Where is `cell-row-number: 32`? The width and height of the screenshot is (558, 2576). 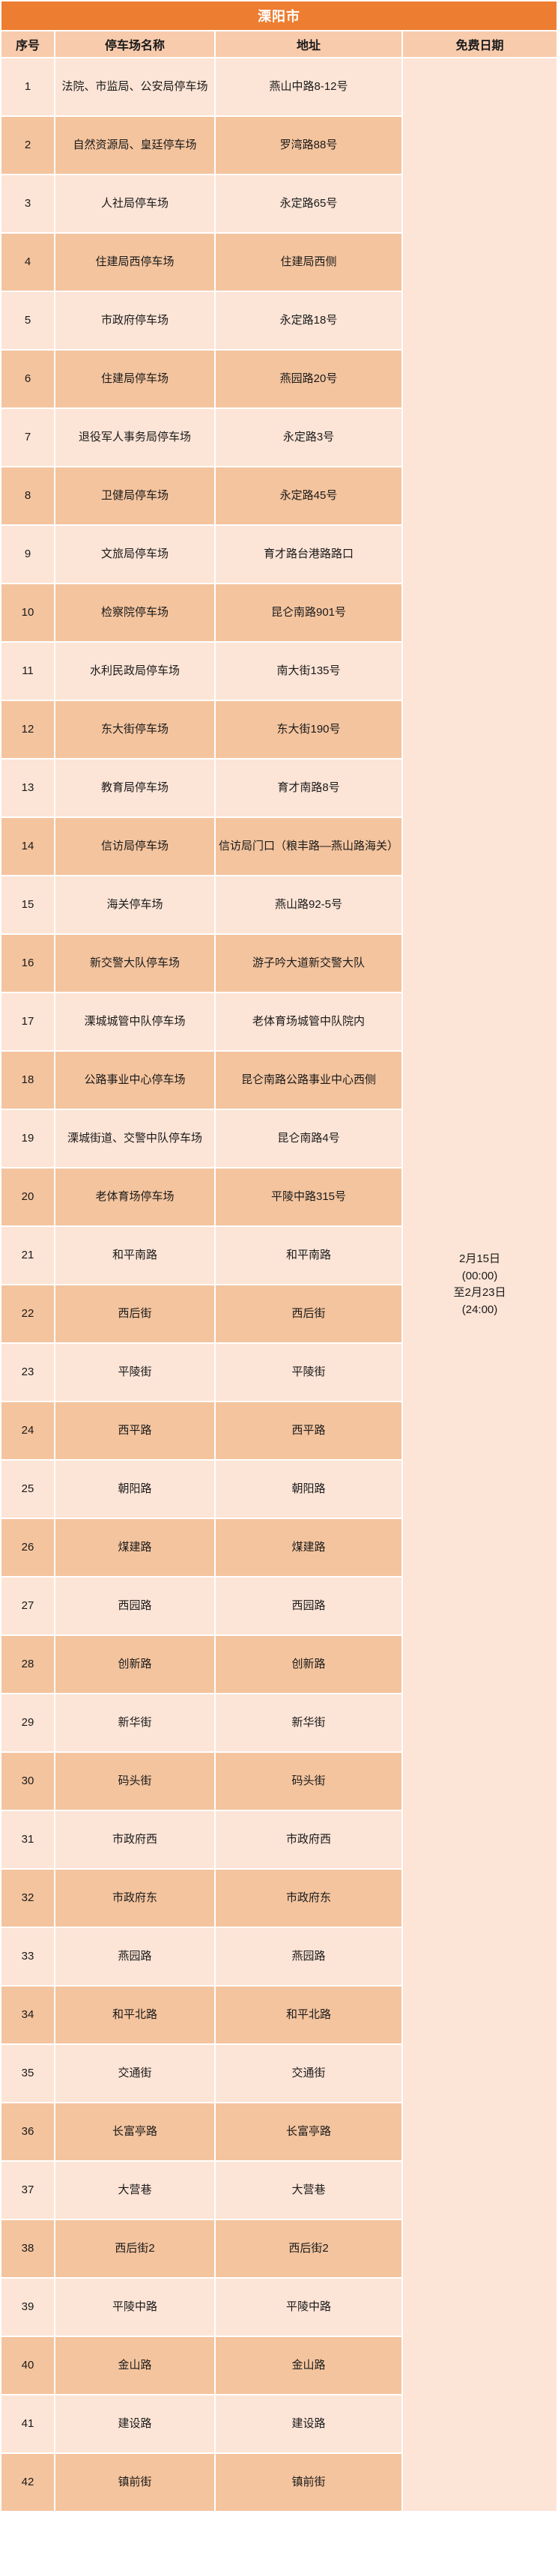 cell-row-number: 32 is located at coordinates (27, 1898).